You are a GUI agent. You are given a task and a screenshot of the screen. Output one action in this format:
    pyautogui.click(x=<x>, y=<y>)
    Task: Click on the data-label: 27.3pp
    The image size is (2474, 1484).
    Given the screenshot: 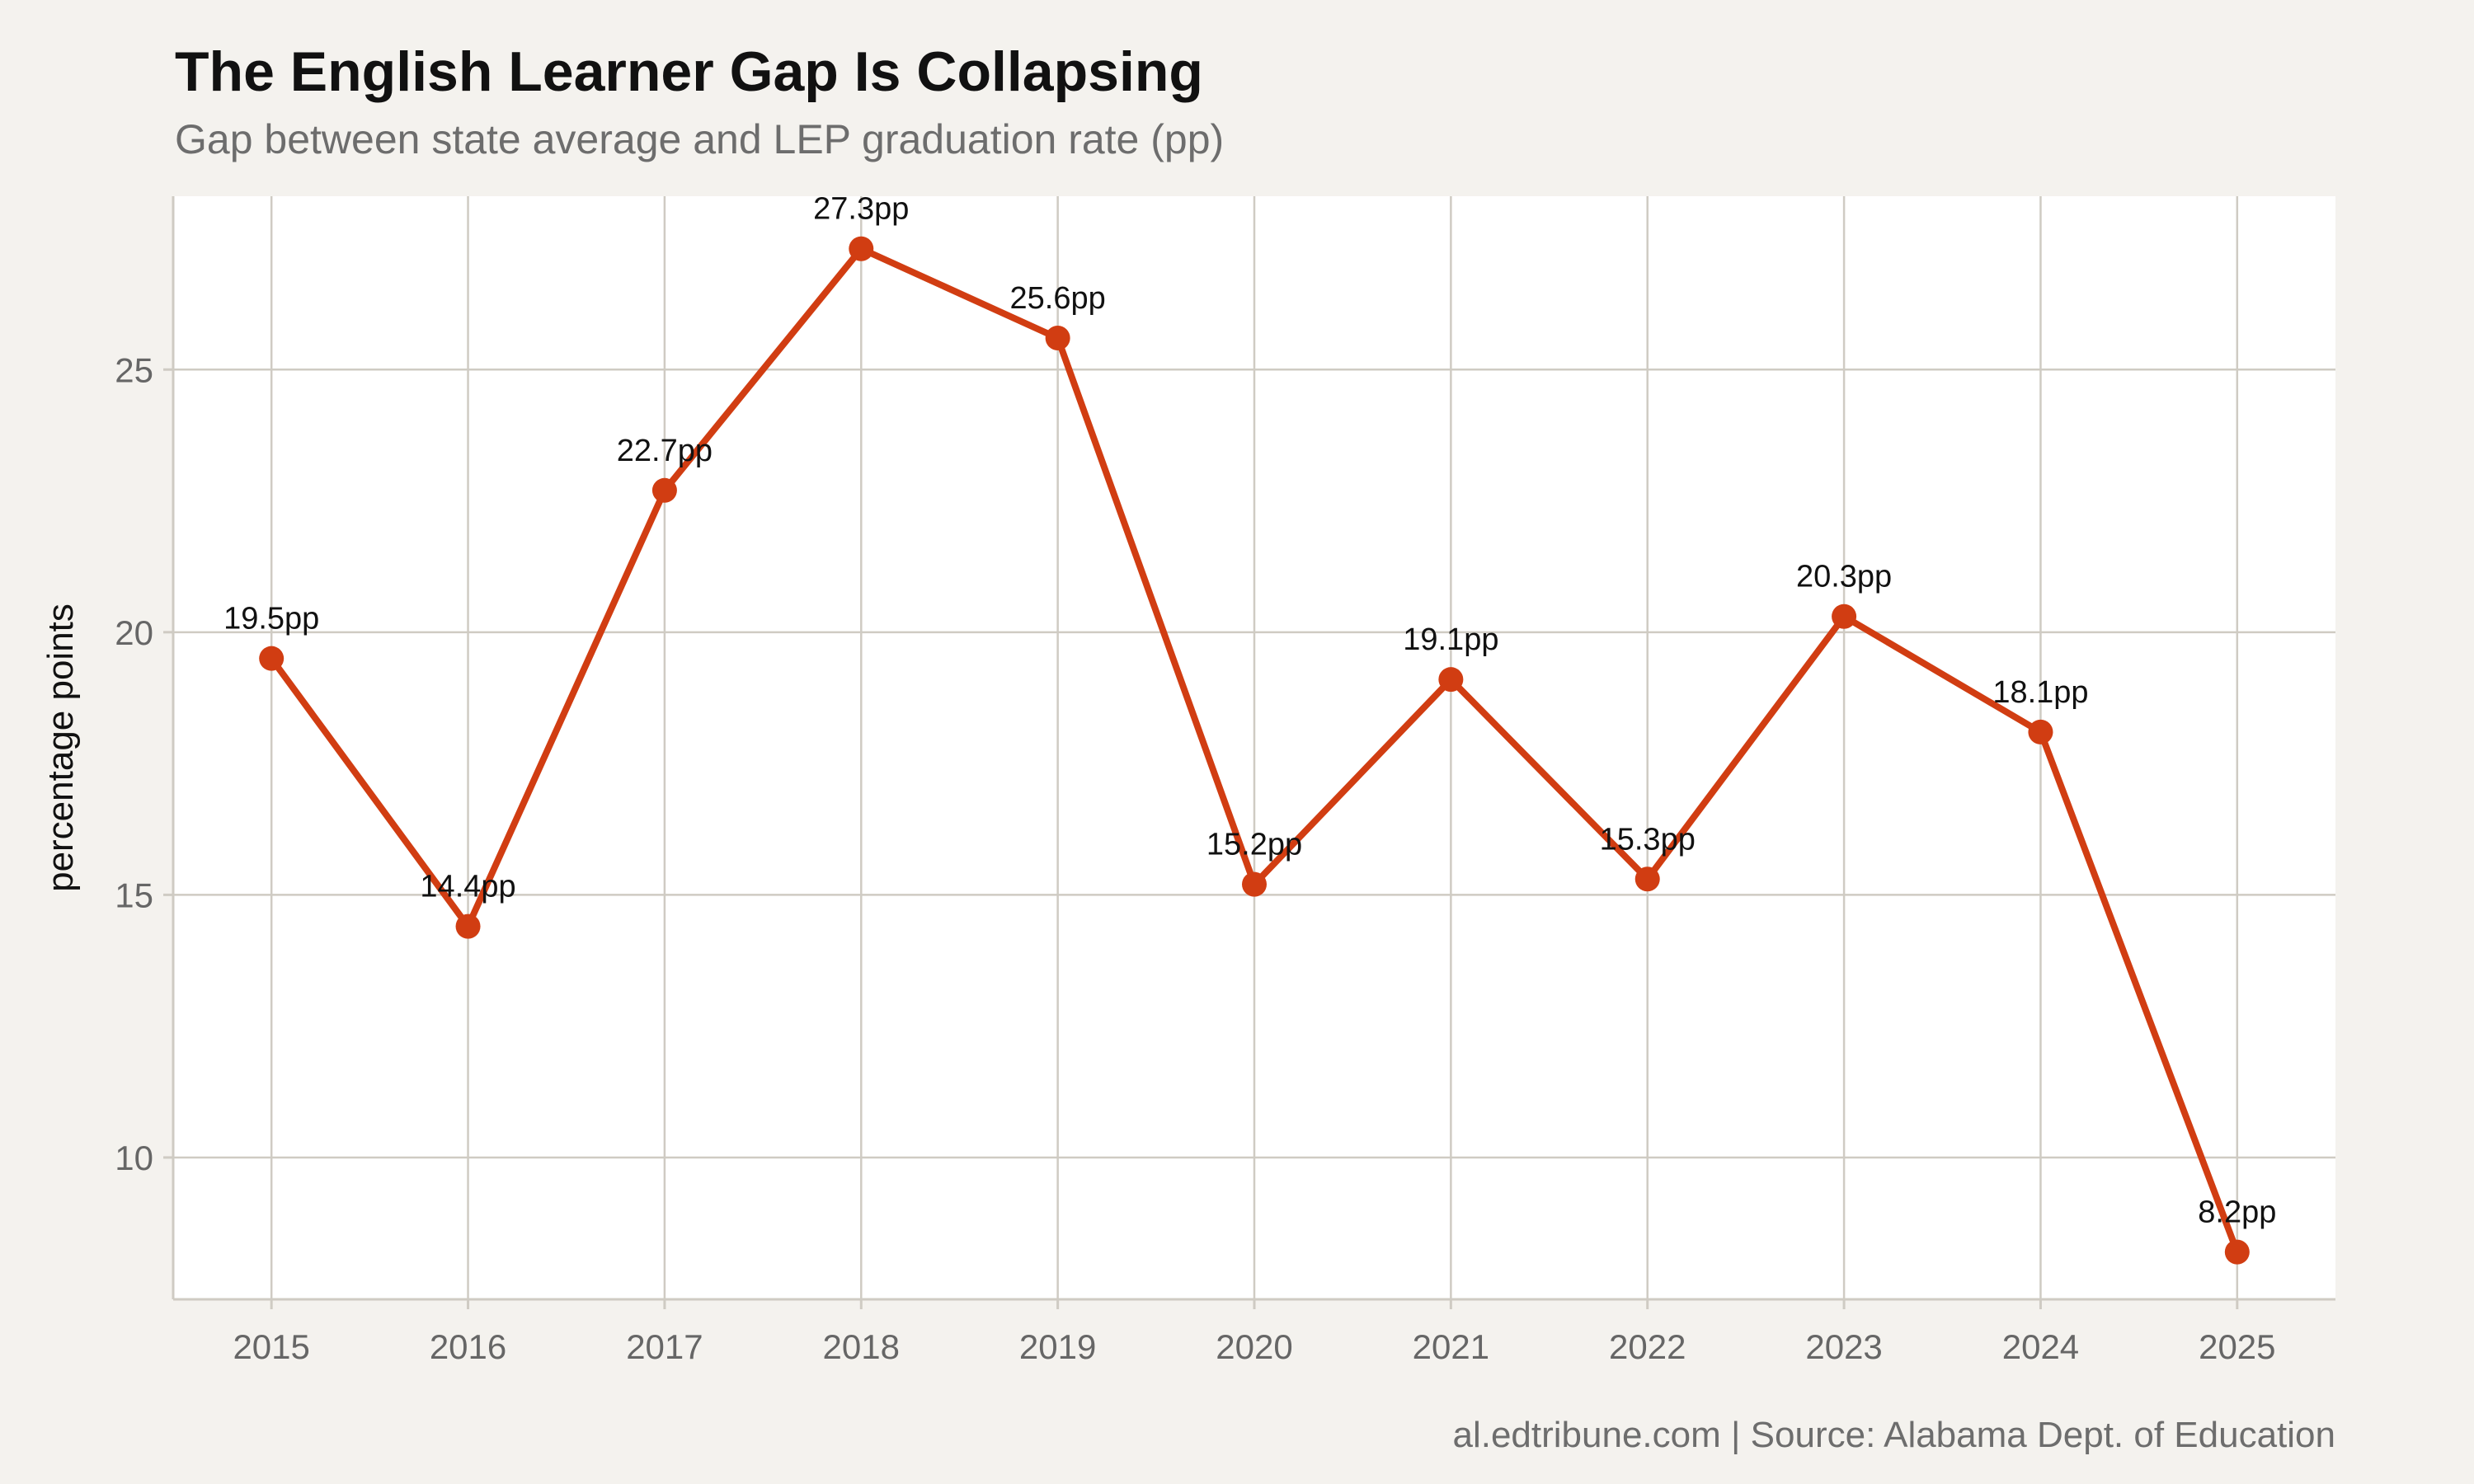 What is the action you would take?
    pyautogui.click(x=861, y=209)
    